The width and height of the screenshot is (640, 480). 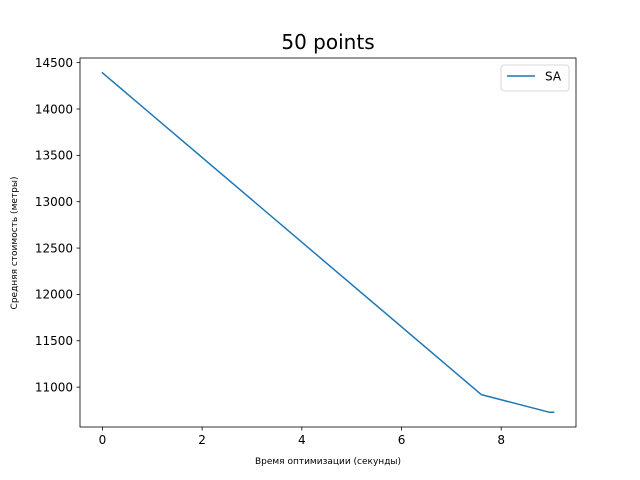 I want to click on y-tick-label: 14500, so click(x=54, y=63).